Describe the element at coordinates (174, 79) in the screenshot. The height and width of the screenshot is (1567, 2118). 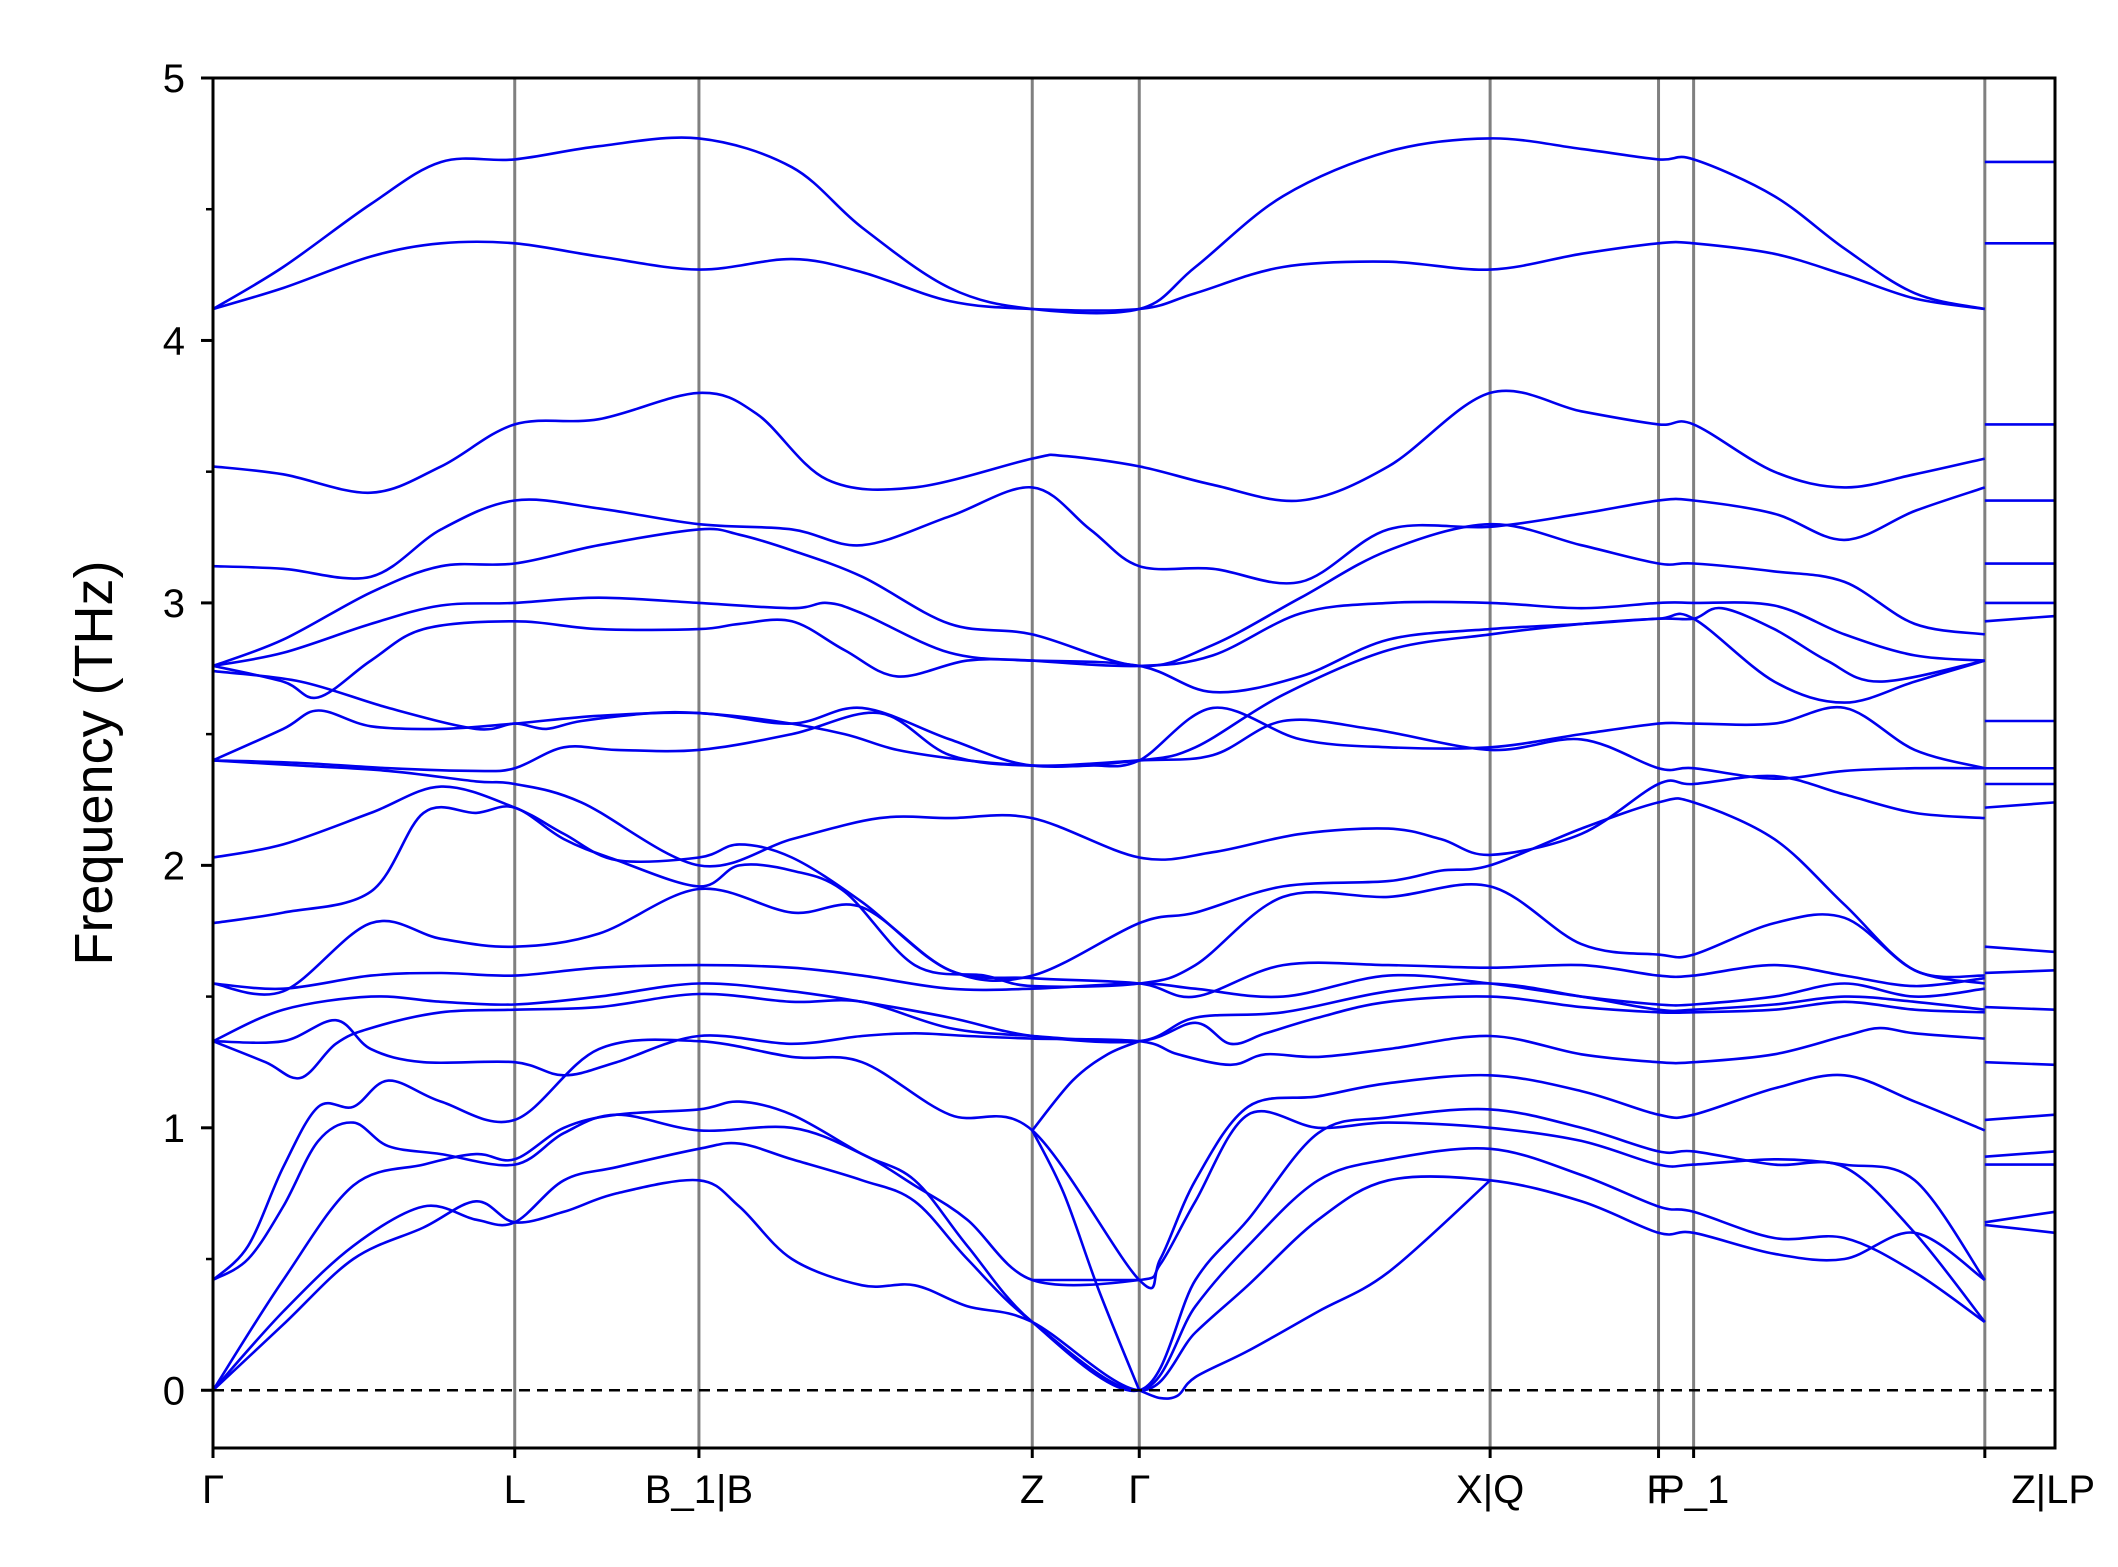
I see `y-tick-label: 5` at that location.